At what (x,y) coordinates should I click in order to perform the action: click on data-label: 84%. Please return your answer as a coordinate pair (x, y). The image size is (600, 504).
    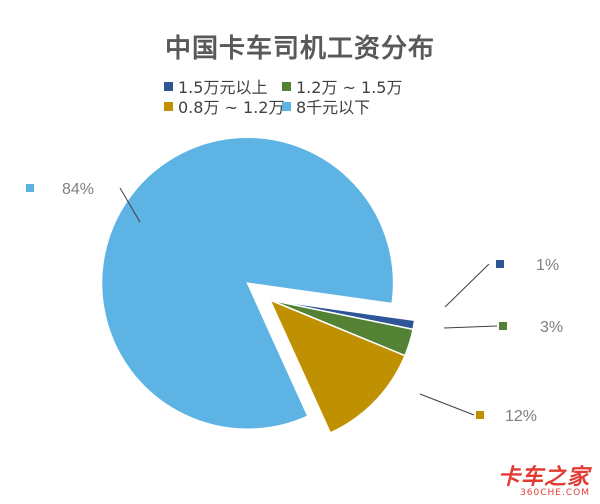
    Looking at the image, I should click on (78, 189).